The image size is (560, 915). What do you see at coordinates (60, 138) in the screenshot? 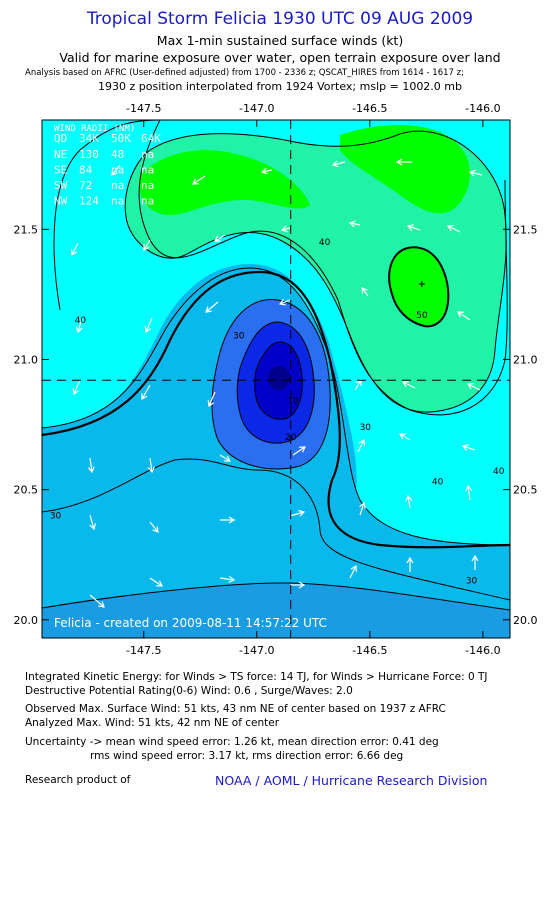
I see `wind-radii-header: QD` at bounding box center [60, 138].